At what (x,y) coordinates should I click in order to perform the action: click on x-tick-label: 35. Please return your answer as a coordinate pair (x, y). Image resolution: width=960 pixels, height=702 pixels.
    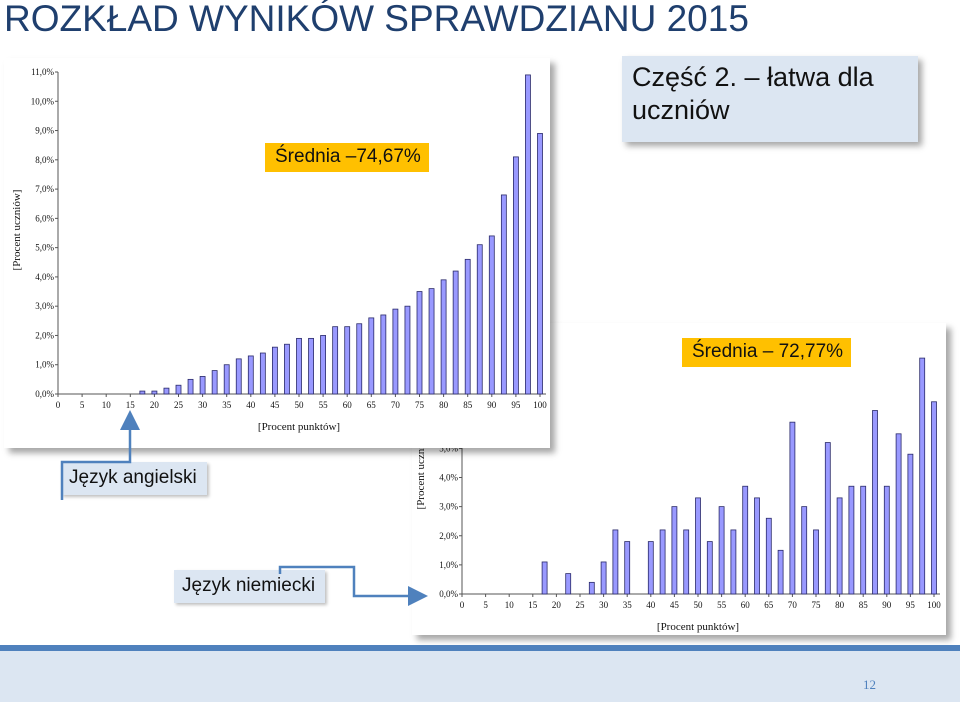
    Looking at the image, I should click on (628, 605).